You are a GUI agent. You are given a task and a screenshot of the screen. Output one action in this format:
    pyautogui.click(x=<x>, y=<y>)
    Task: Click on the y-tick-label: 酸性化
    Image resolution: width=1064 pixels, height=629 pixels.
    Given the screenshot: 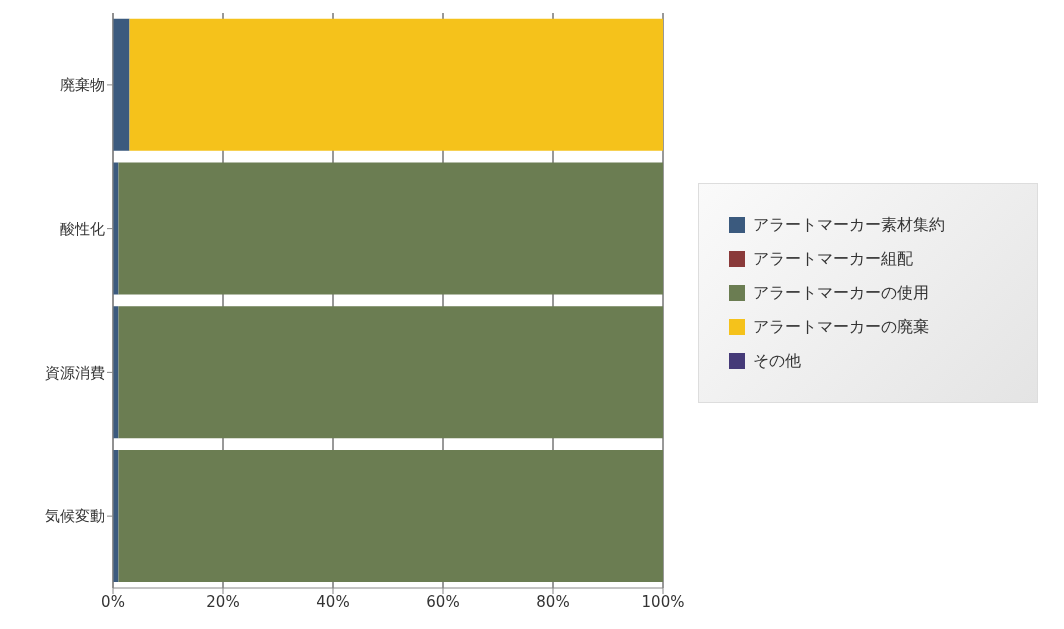 What is the action you would take?
    pyautogui.click(x=82, y=228)
    